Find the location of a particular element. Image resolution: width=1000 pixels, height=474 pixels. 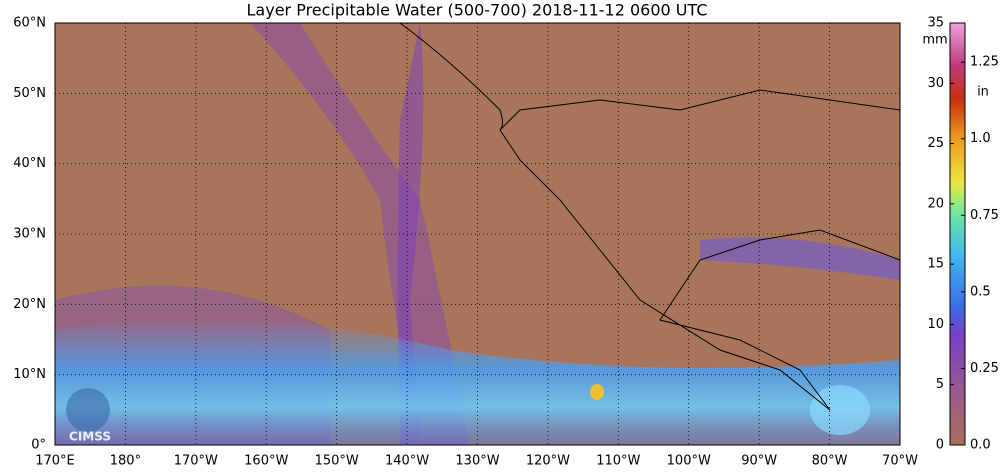

lon-tick-label: 80°W is located at coordinates (830, 461).